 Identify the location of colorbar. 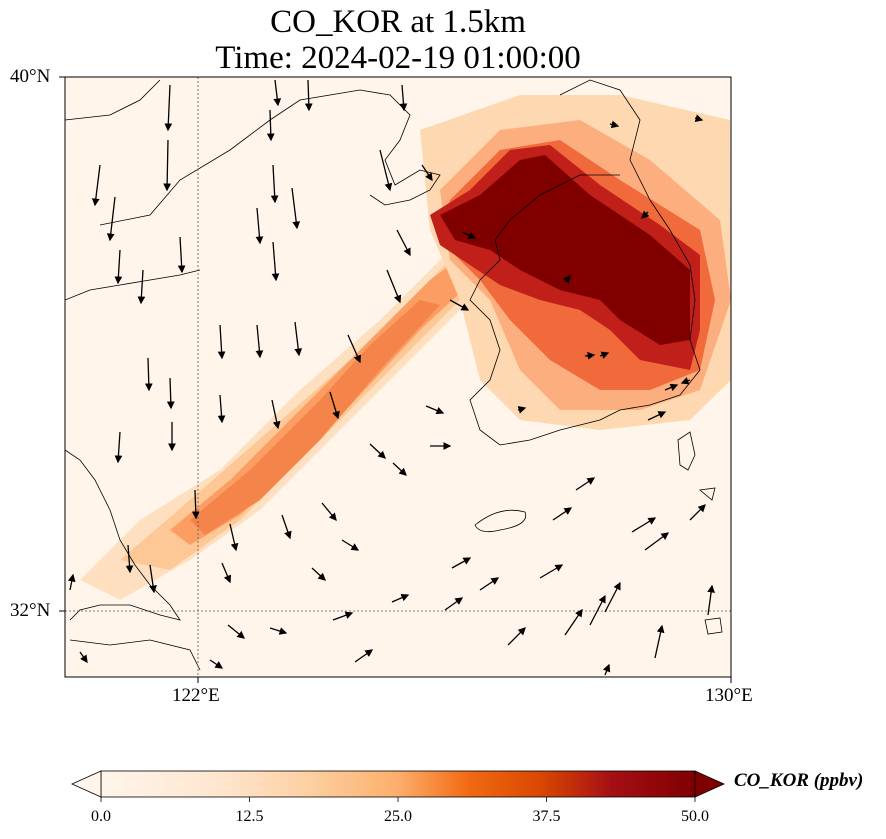
(398, 786).